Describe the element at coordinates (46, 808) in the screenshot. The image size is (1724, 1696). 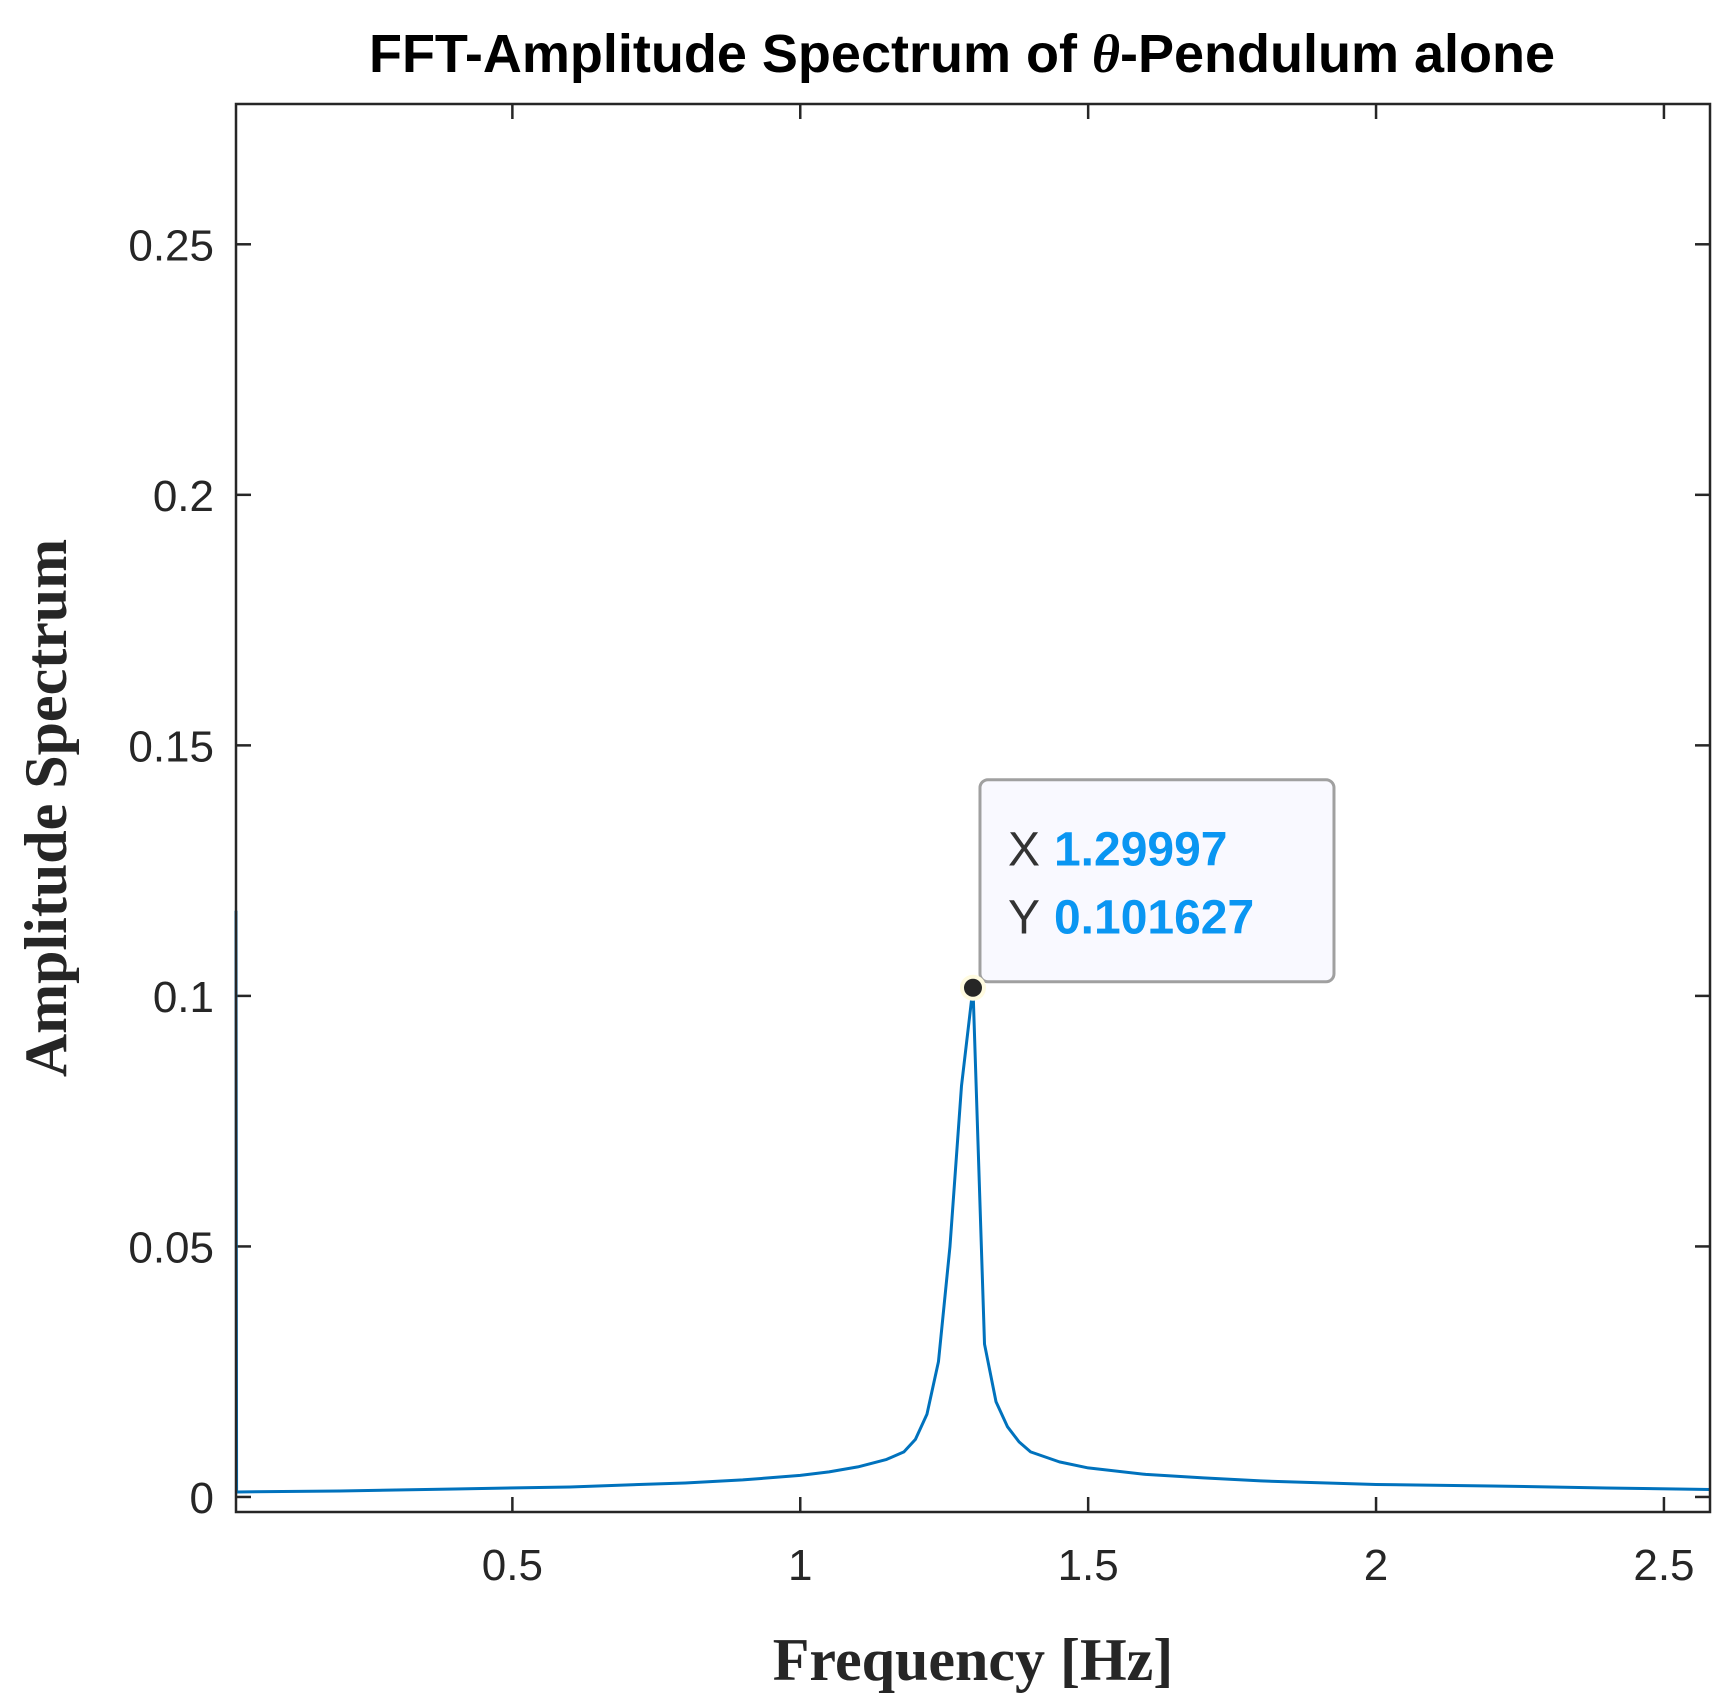
I see `y-axis-label: Amplitude Spectrum` at that location.